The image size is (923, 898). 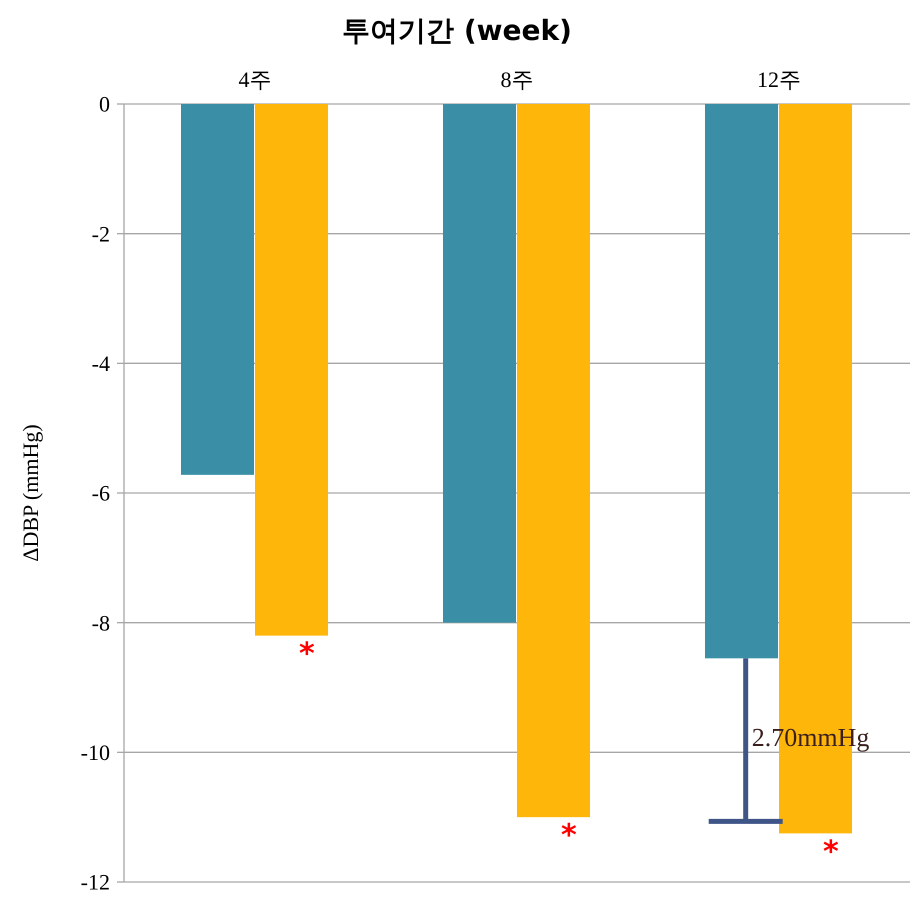 I want to click on x-tick-label: 4주, so click(x=255, y=79).